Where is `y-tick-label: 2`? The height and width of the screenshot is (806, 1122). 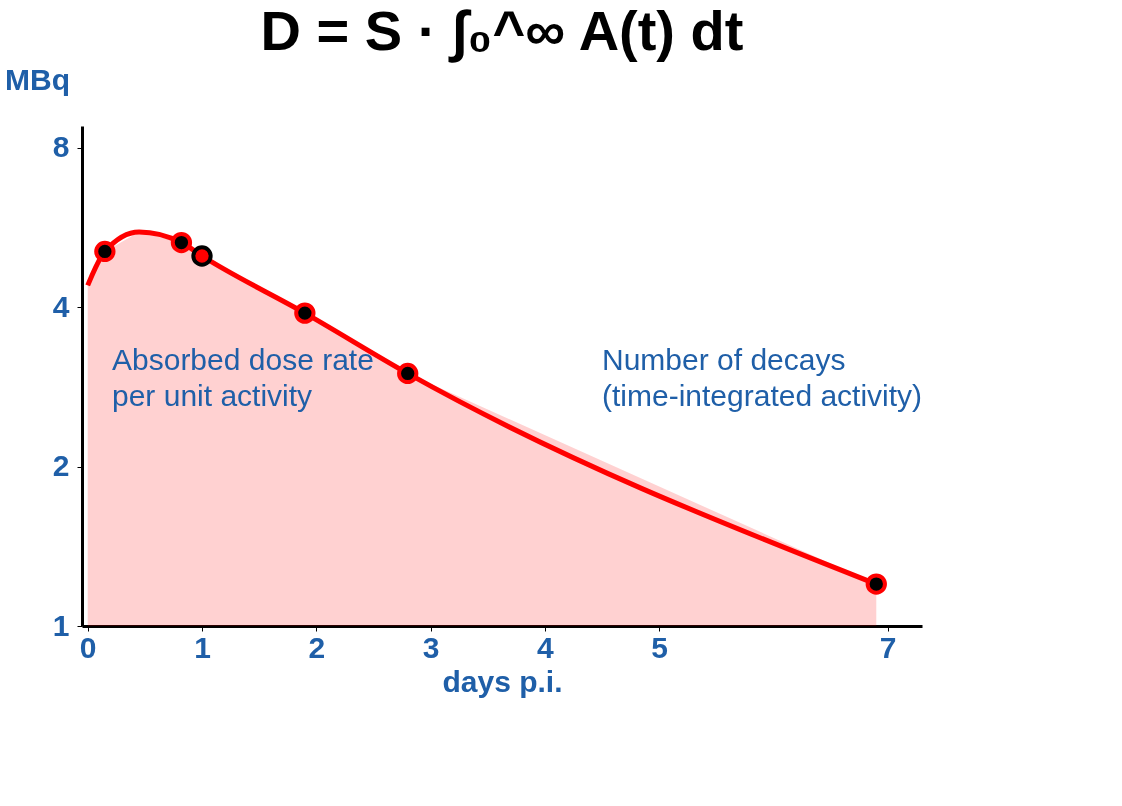
y-tick-label: 2 is located at coordinates (61, 466).